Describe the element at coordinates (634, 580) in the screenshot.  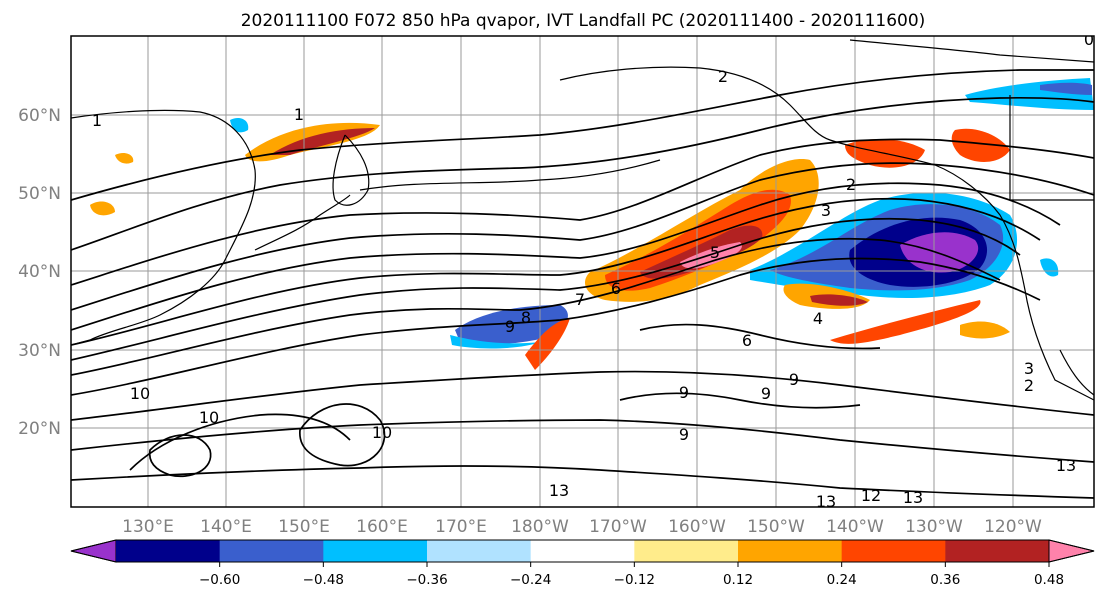
I see `colorbar-tick-label: −0.12` at that location.